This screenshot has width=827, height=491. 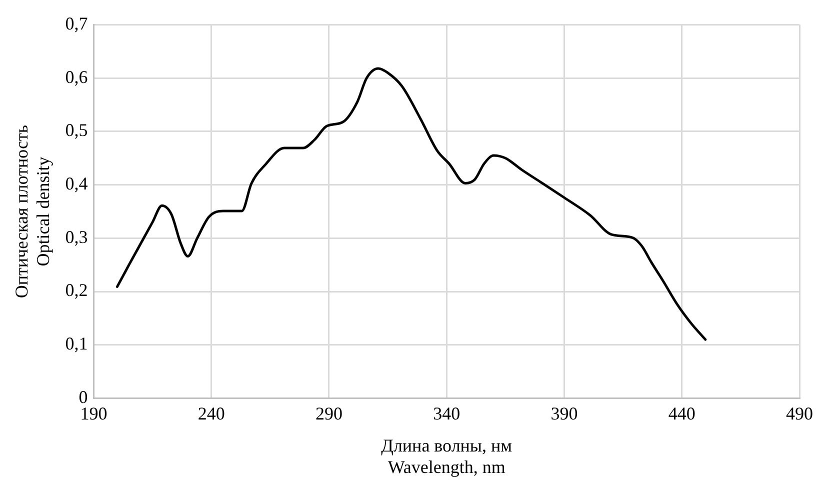 I want to click on y-axis-title: Оптическая плотность Optical density, so click(x=33, y=211).